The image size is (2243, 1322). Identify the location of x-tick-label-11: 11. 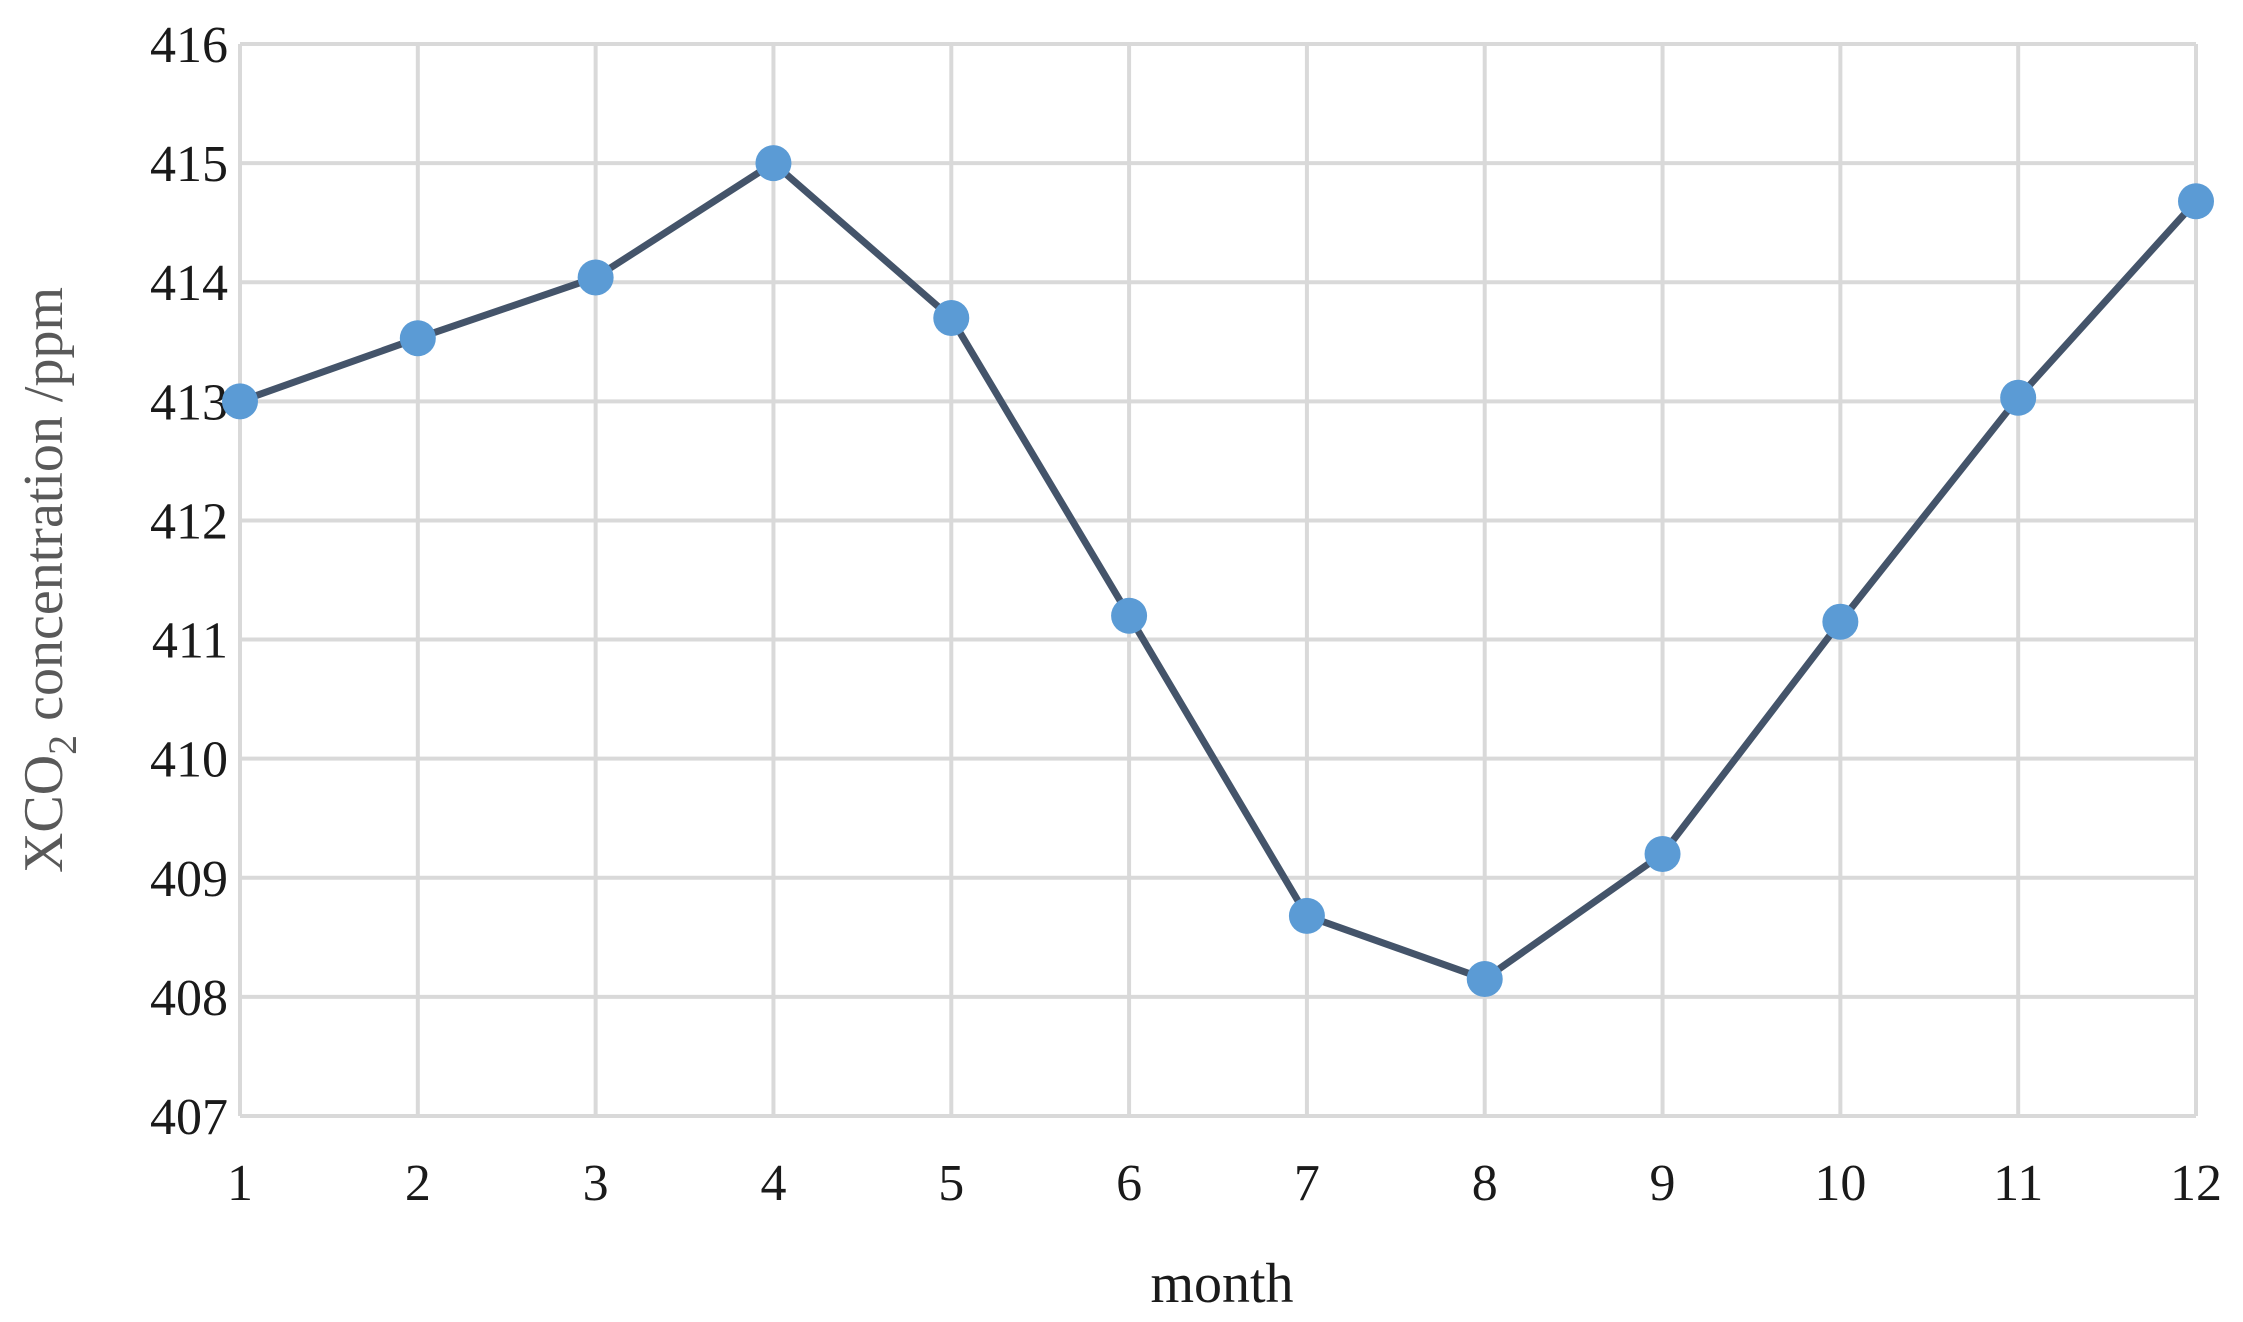
(2018, 1183).